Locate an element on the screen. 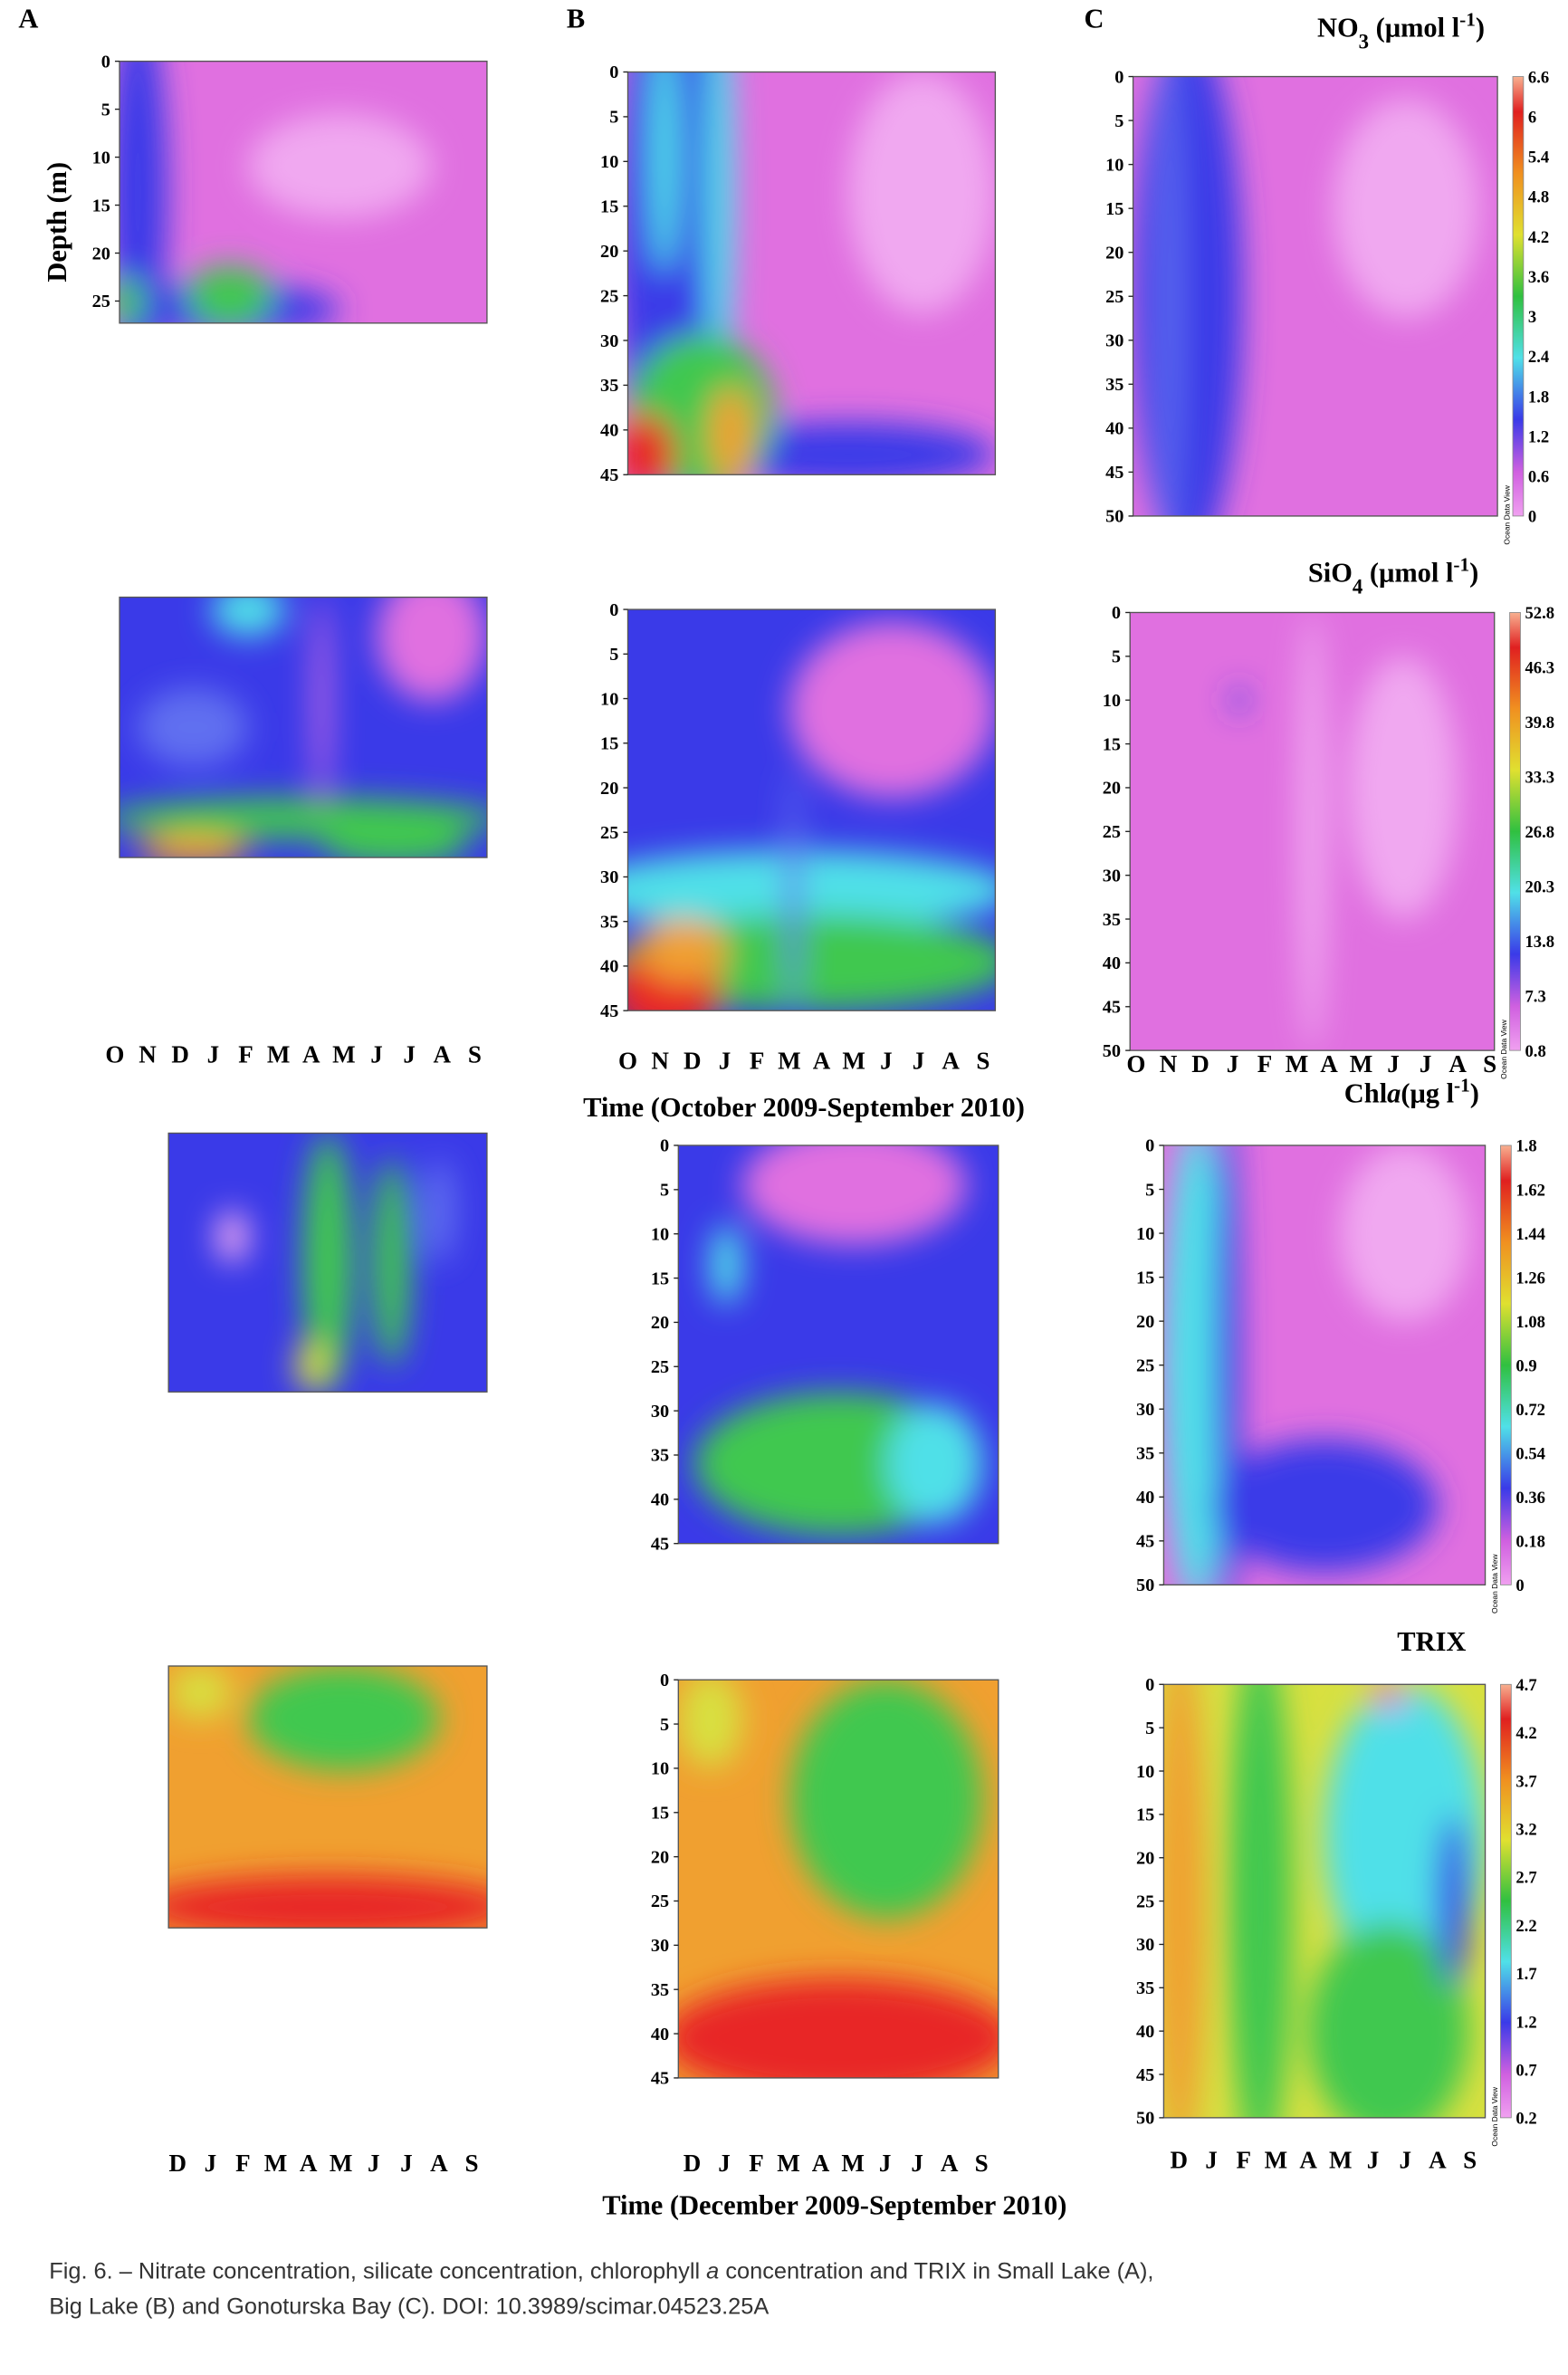 The image size is (1568, 2375). colorbar-tick-label: 52.8 is located at coordinates (1540, 613).